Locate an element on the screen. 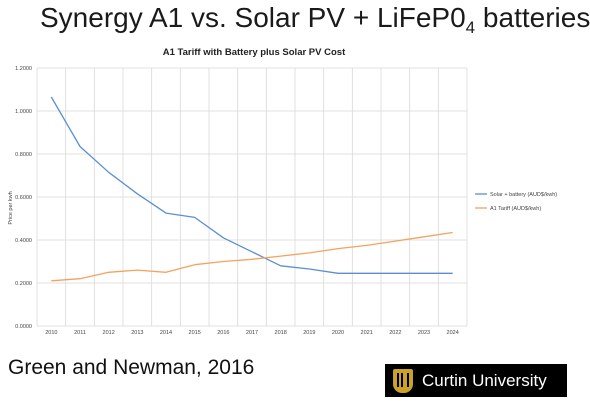 The height and width of the screenshot is (403, 590). slide-title-tail: batteries is located at coordinates (532, 17).